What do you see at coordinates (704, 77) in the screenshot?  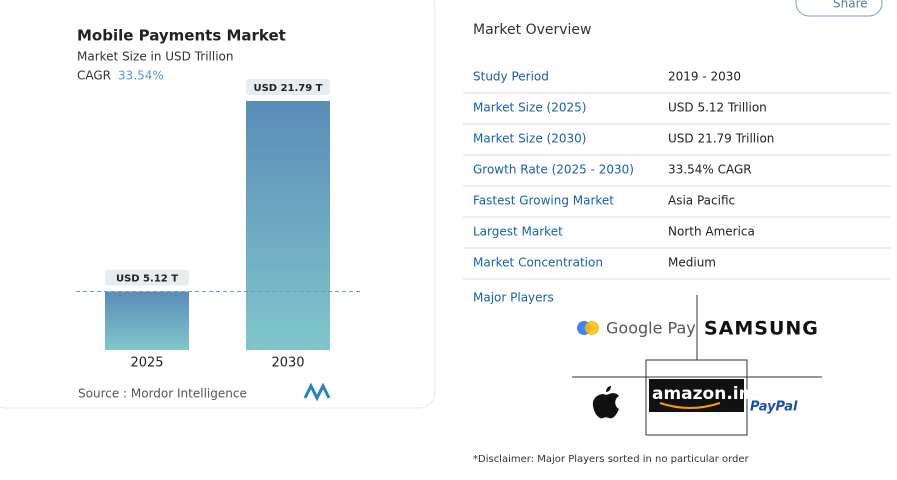 I see `row-value: 2019 - 2030` at bounding box center [704, 77].